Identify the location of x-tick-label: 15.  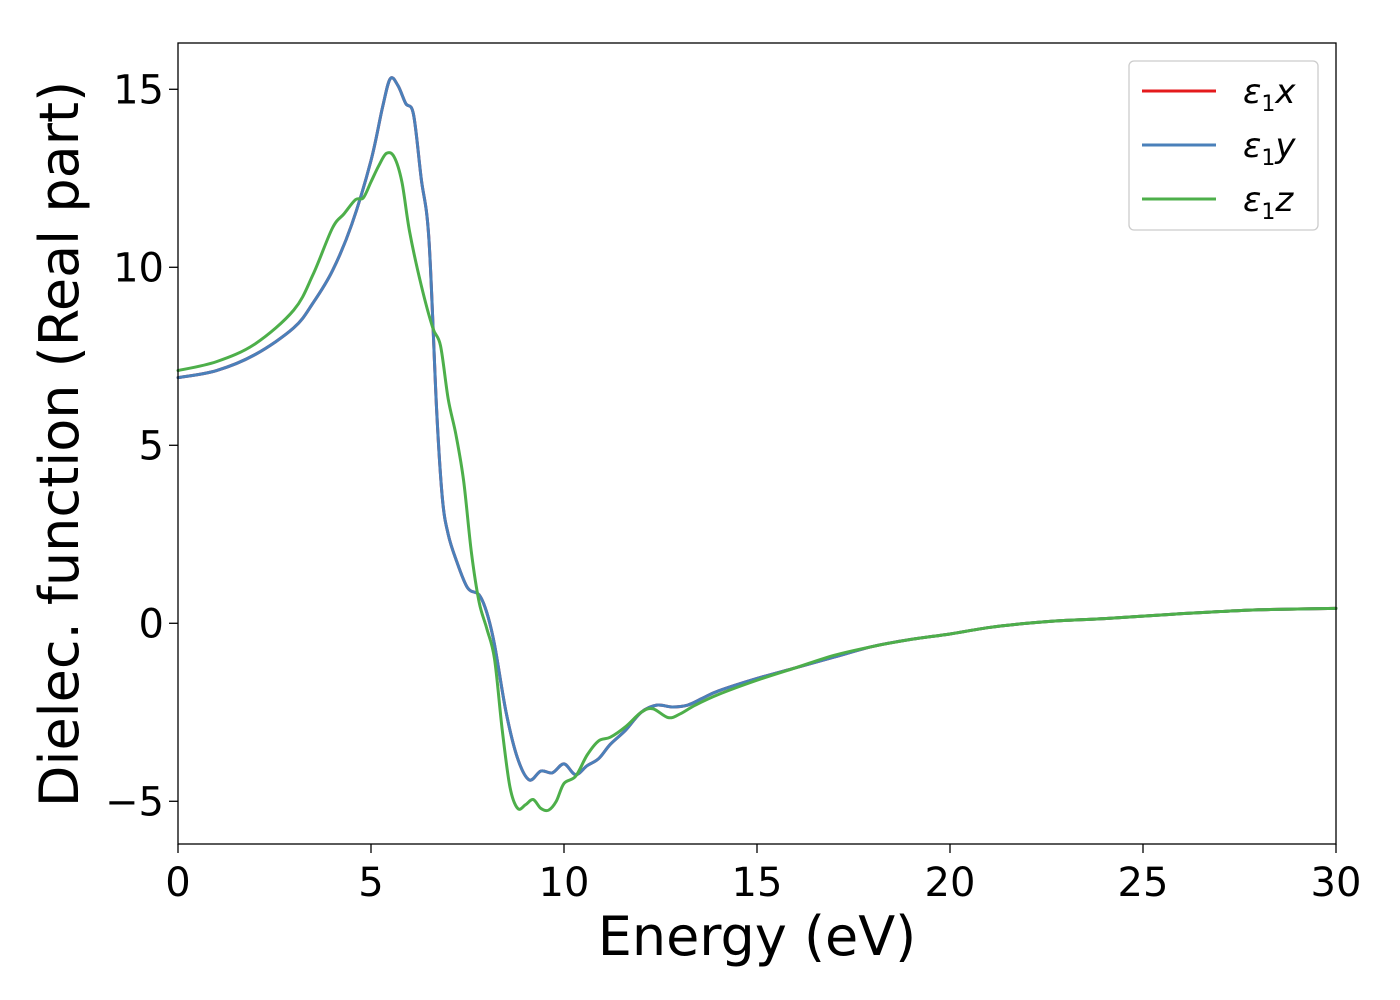
(757, 883).